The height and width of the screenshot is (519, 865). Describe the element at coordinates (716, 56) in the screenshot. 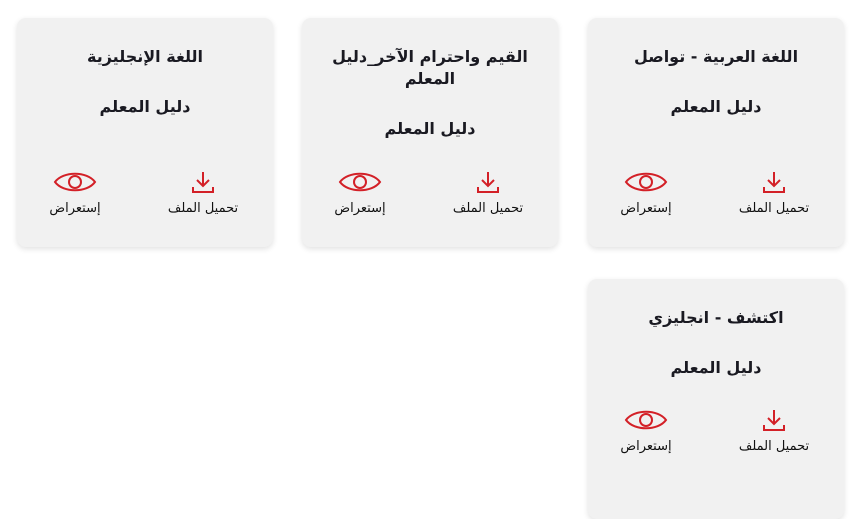

I see `card-title: اللغة العربية - تواصل` at that location.